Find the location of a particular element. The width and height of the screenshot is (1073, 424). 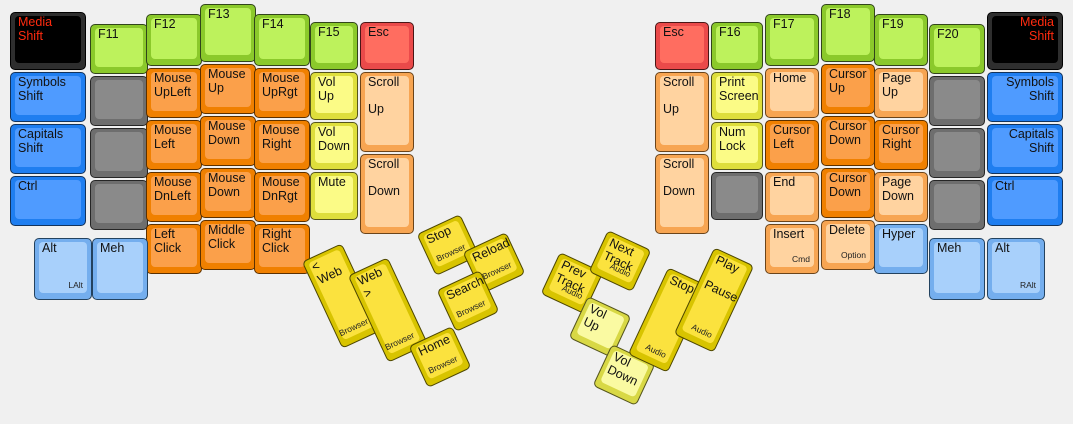

key-right-col-f16-num-lock-2: Num Lock is located at coordinates (737, 146).